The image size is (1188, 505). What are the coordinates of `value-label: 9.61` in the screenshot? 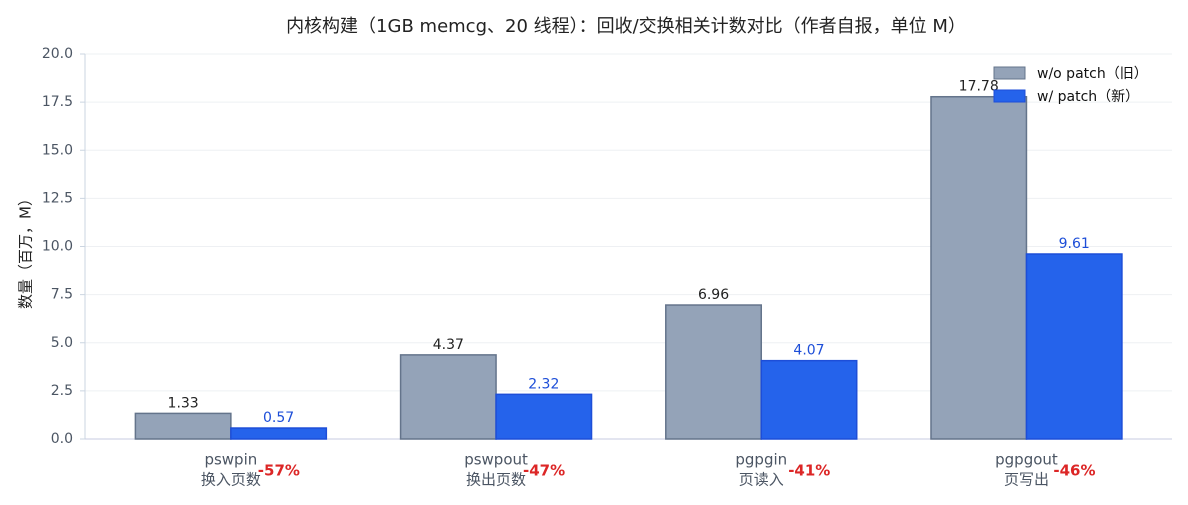 It's located at (1074, 244).